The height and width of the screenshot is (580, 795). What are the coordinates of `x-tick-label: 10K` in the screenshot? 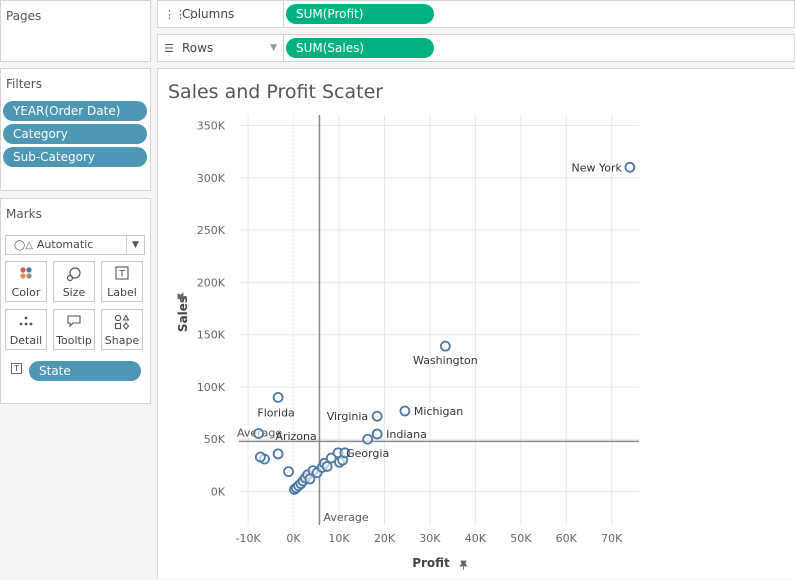 It's located at (339, 538).